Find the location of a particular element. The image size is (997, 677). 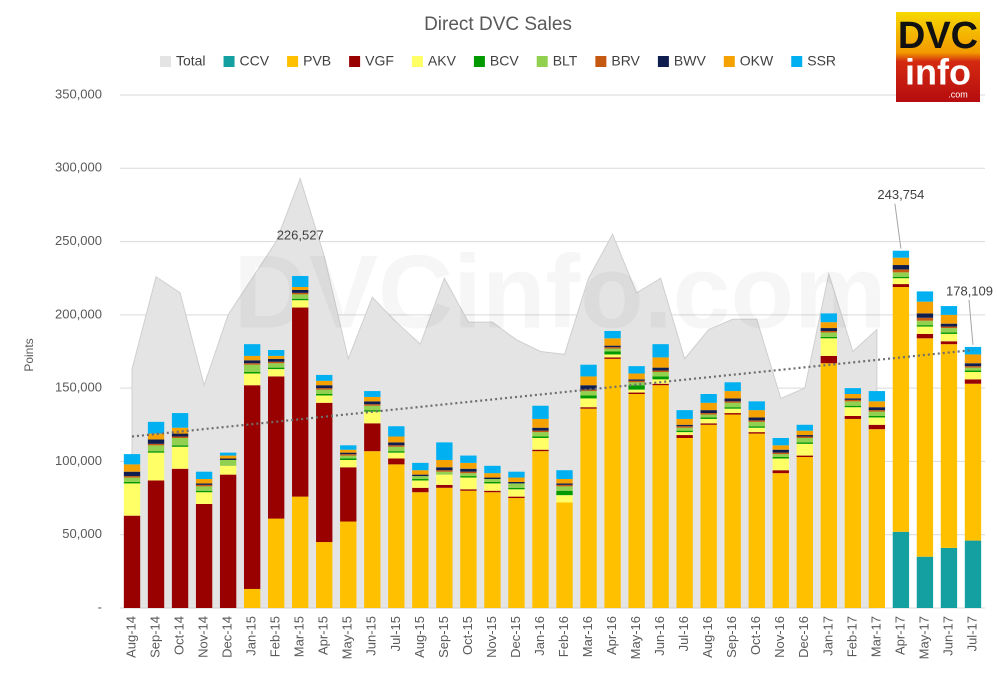

x-tick-label: Mar-16 is located at coordinates (587, 636).